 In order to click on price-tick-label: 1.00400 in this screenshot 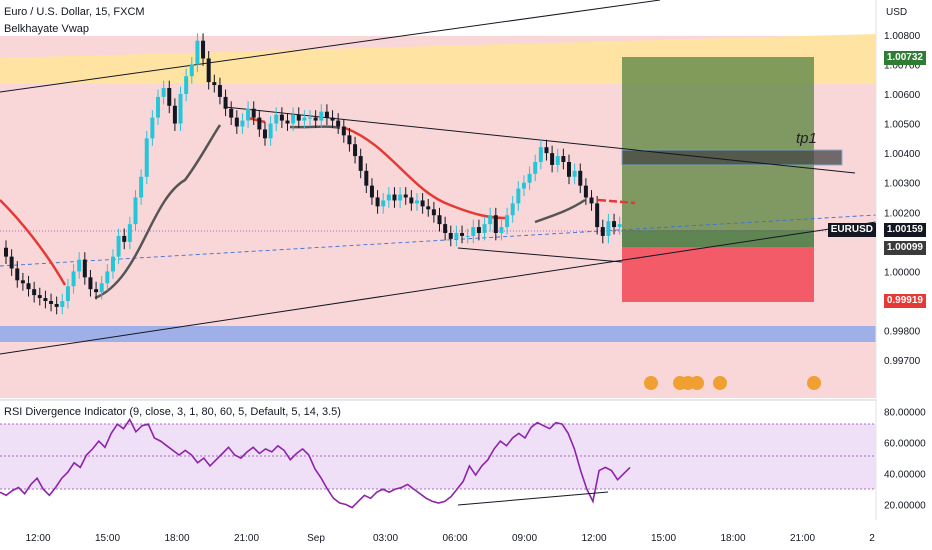, I will do `click(902, 154)`.